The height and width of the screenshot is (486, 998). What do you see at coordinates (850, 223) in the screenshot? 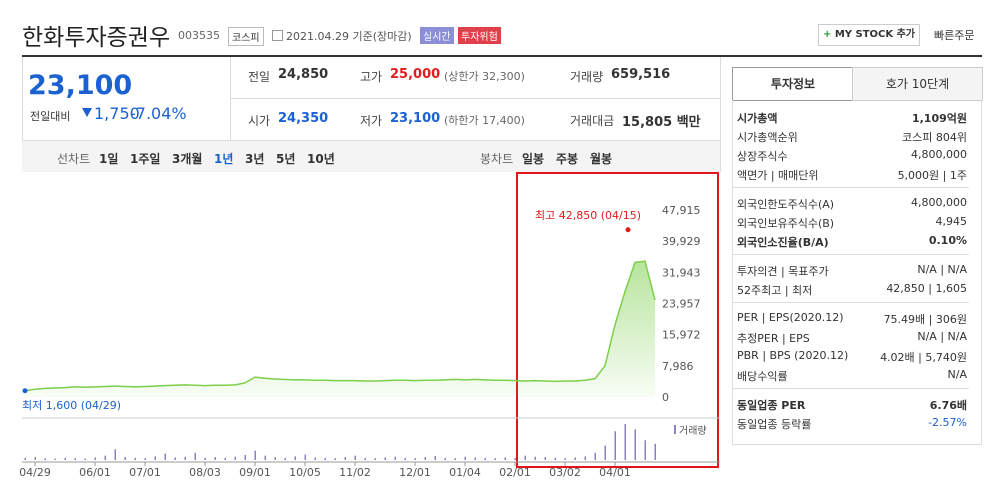
I see `info-row: 외국인보유주식수(B) 4,945` at bounding box center [850, 223].